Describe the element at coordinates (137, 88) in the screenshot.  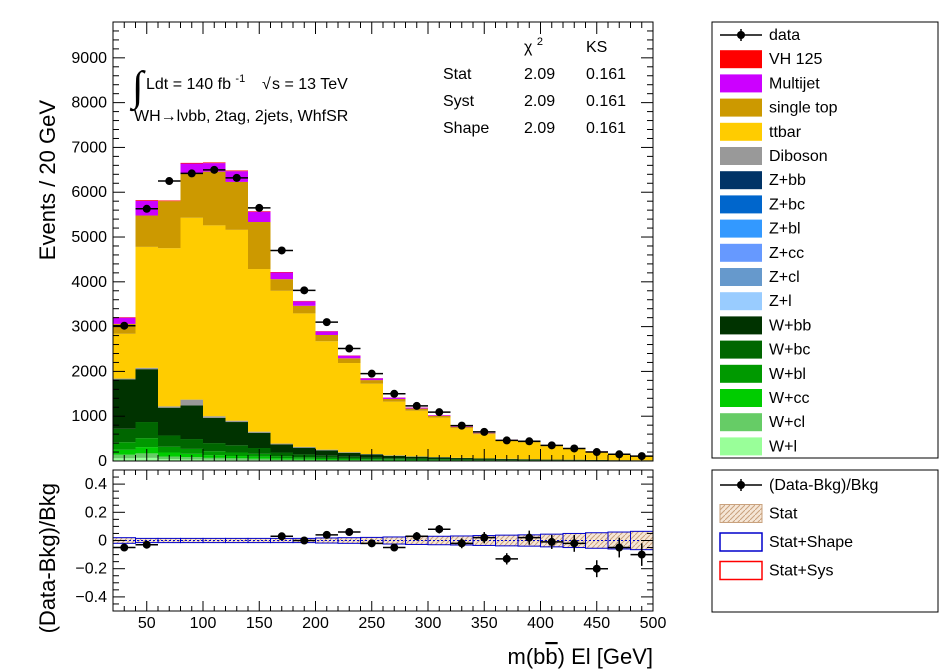
I see `integral-sign: ∫` at that location.